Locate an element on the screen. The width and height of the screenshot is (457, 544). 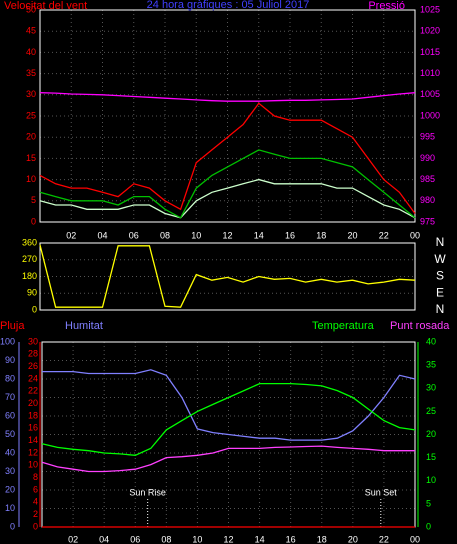
y2-tick-label: N is located at coordinates (440, 309).